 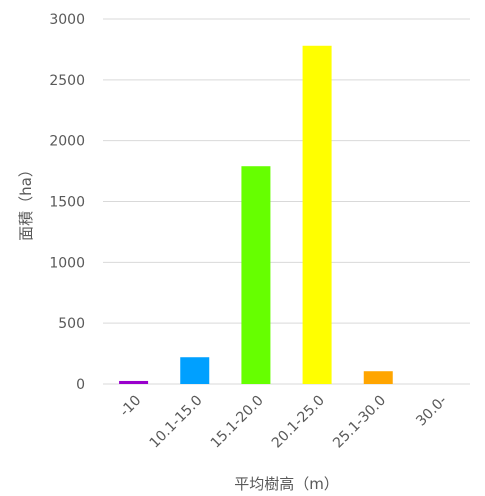 I want to click on y-tick-label: 1500, so click(x=67, y=203).